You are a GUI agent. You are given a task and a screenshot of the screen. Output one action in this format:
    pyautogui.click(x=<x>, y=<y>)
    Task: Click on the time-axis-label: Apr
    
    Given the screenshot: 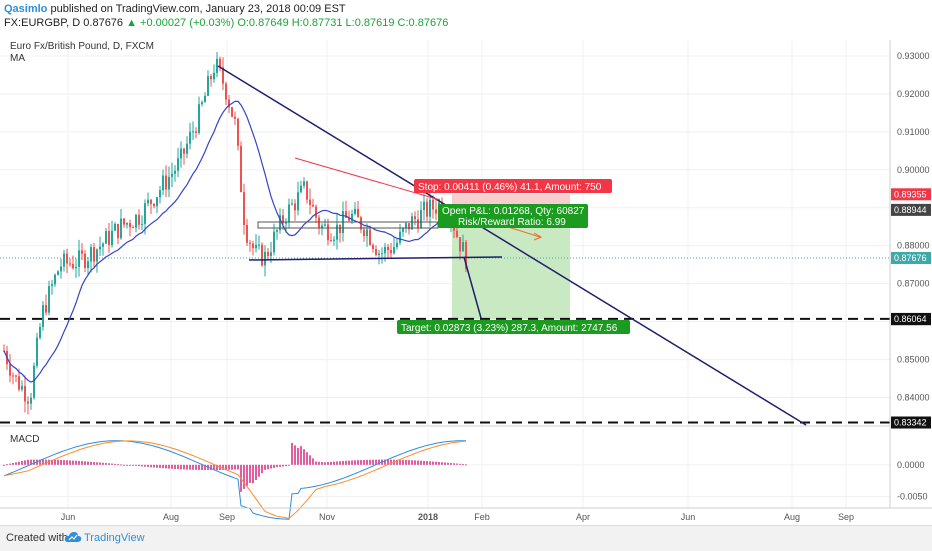 What is the action you would take?
    pyautogui.click(x=583, y=517)
    